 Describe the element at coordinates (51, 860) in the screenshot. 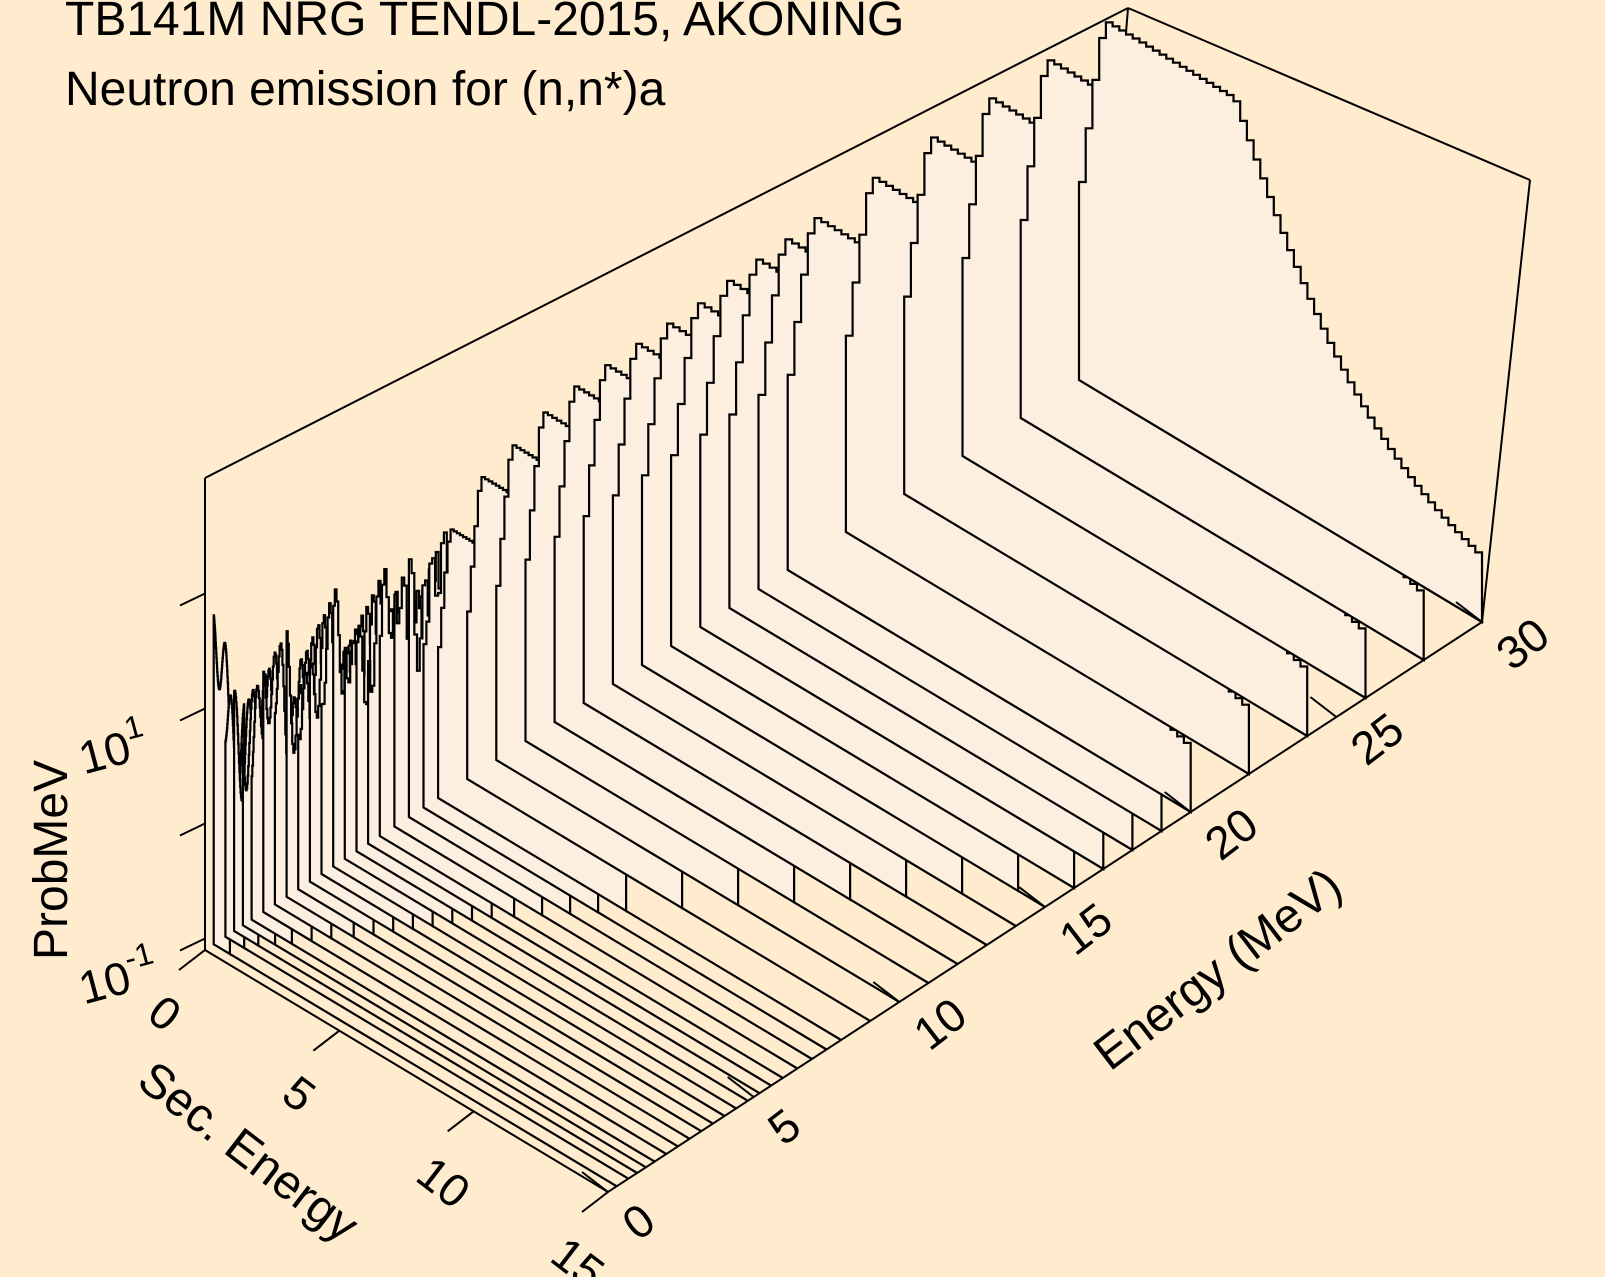

I see `prob-axis-label: ProbMeV` at that location.